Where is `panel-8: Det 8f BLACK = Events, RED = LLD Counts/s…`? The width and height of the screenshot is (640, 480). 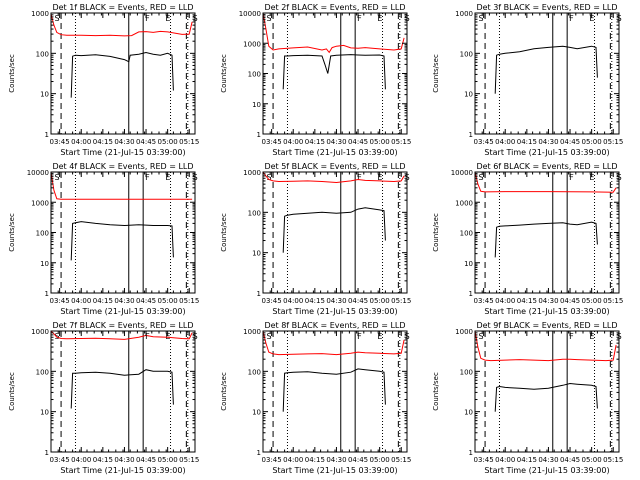 panel-8: Det 8f BLACK = Events, RED = LLD Counts/s… is located at coordinates (315, 398).